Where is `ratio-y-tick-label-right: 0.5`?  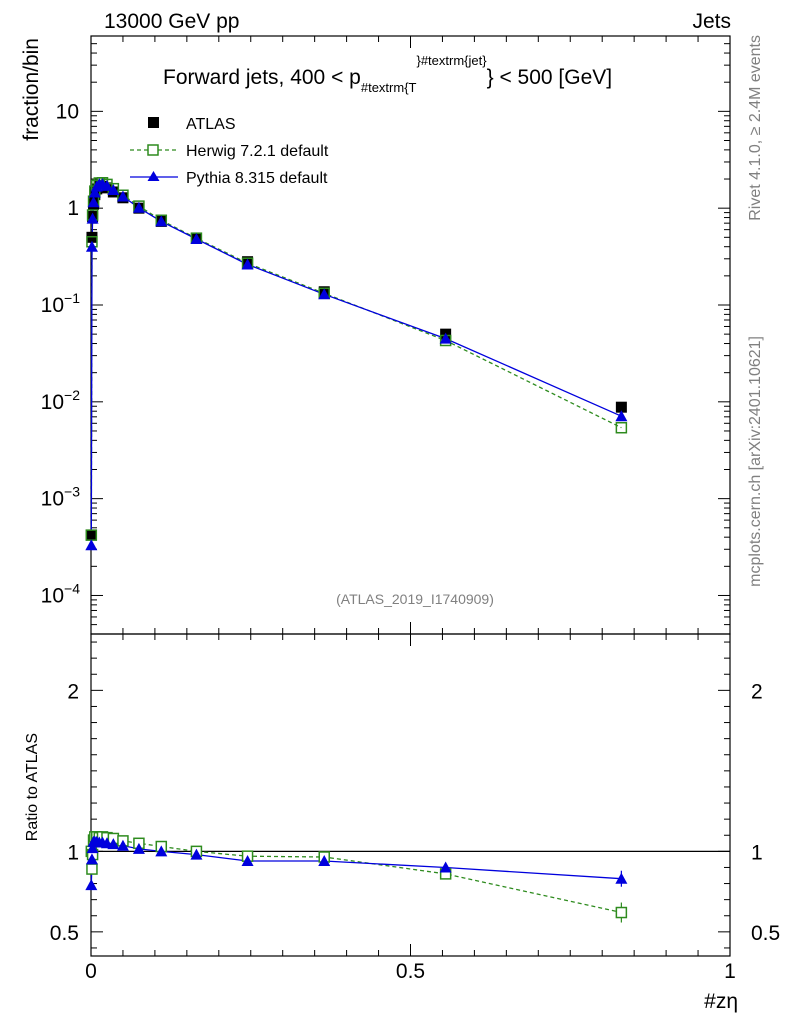 ratio-y-tick-label-right: 0.5 is located at coordinates (765, 933).